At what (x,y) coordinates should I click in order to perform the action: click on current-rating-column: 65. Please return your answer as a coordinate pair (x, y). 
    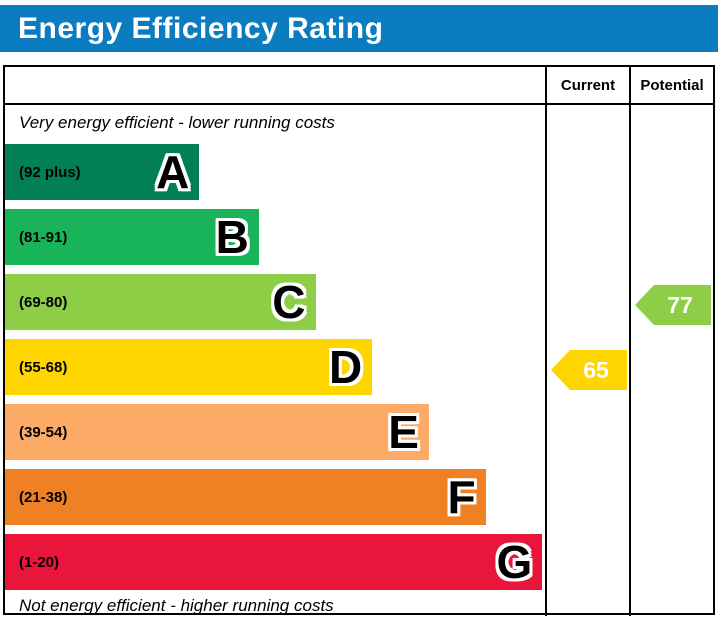
    Looking at the image, I should click on (587, 360).